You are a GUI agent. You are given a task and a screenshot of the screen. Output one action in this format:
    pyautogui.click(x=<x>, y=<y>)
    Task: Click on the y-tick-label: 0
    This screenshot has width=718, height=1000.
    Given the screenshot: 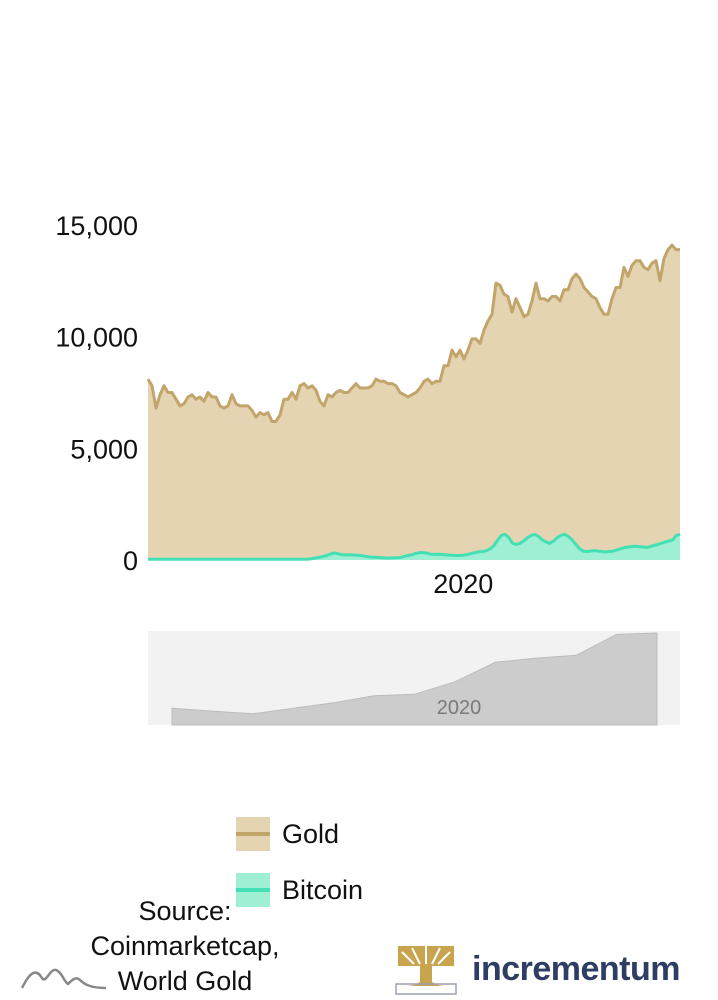 What is the action you would take?
    pyautogui.click(x=130, y=561)
    